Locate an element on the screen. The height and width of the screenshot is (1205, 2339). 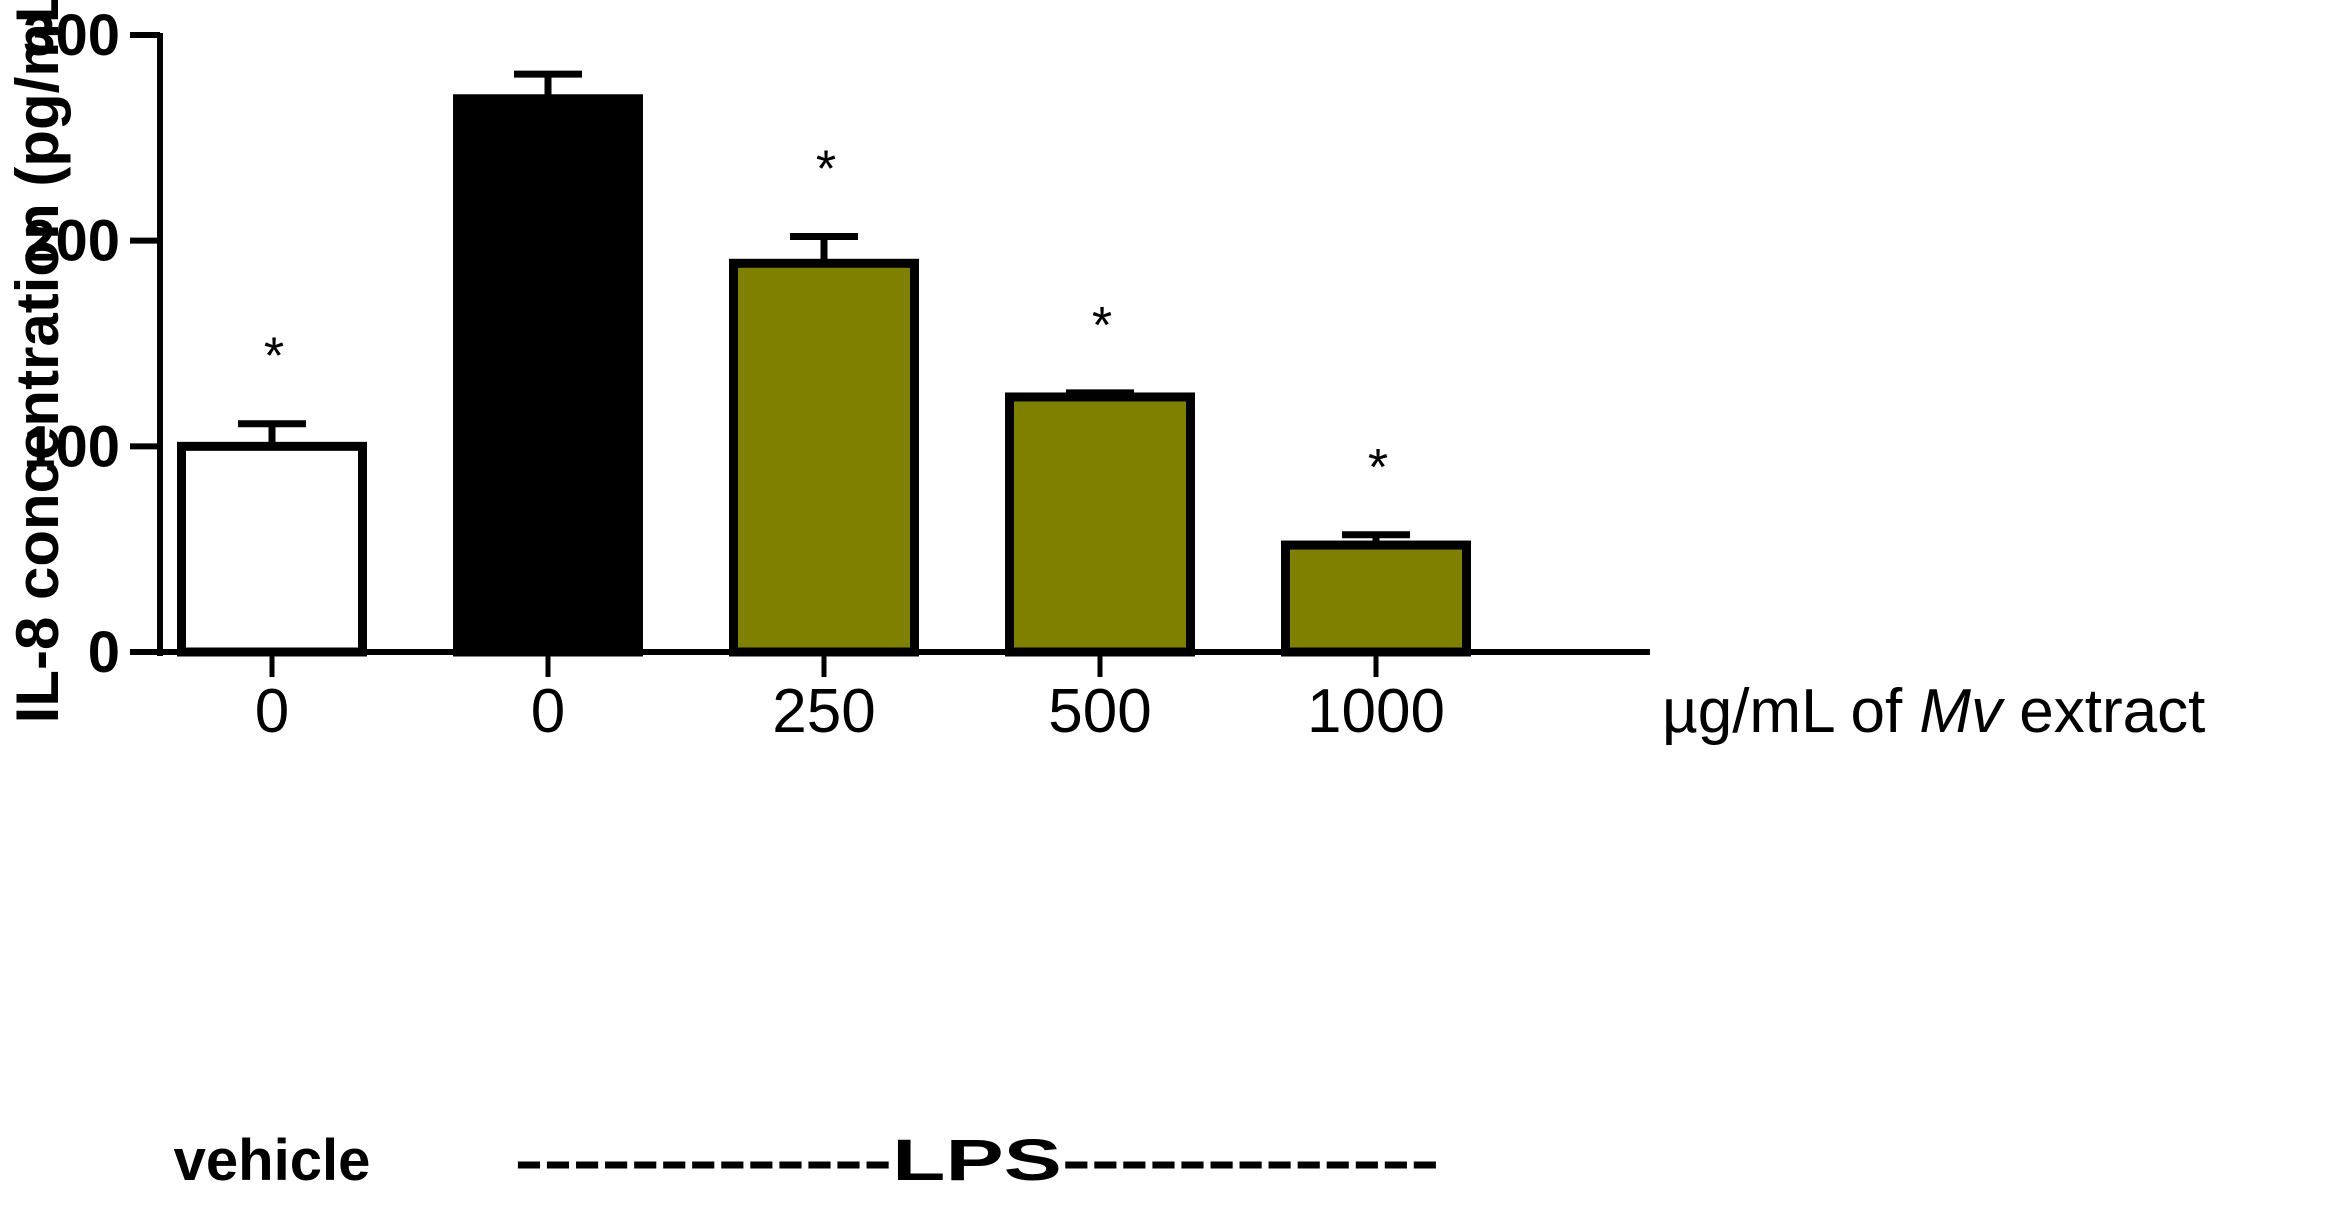
y-tick-label: 200 is located at coordinates (71, 241).